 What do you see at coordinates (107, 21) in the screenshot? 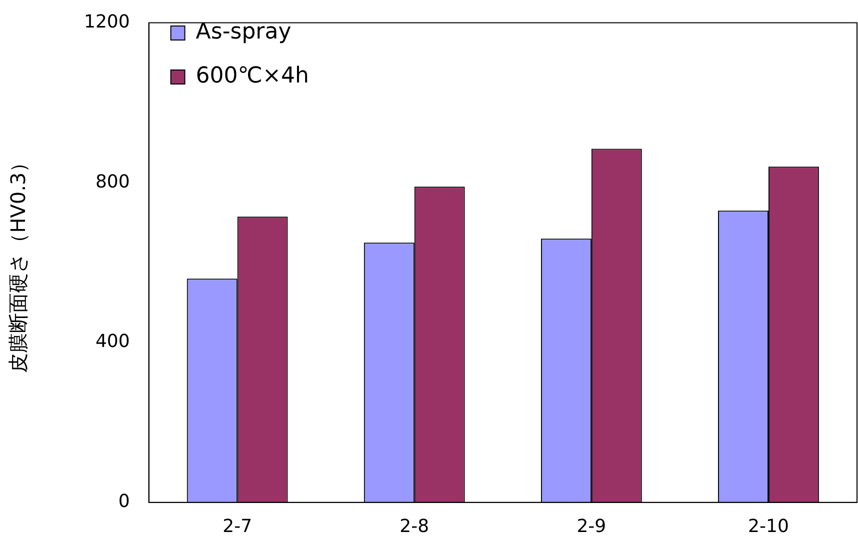
I see `y-tick-label: 1200` at bounding box center [107, 21].